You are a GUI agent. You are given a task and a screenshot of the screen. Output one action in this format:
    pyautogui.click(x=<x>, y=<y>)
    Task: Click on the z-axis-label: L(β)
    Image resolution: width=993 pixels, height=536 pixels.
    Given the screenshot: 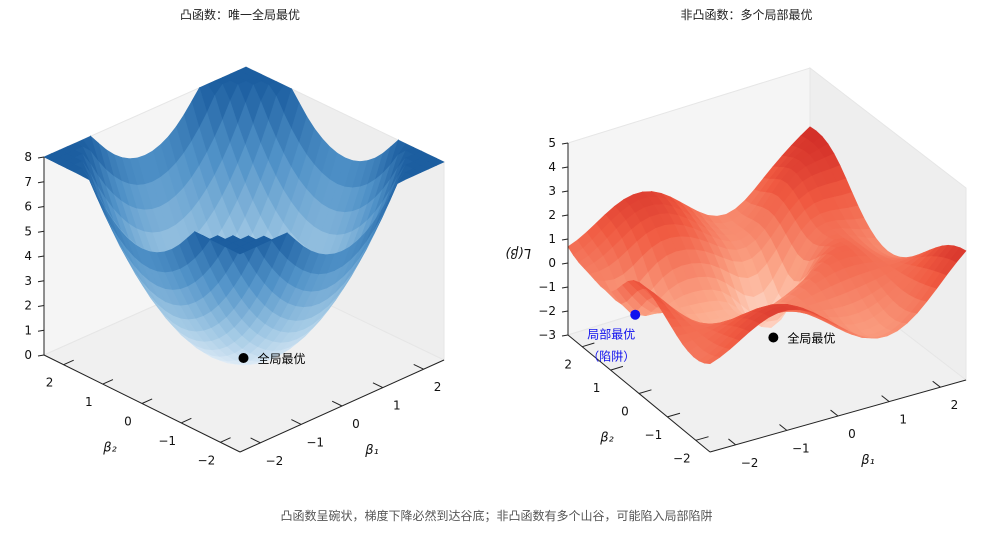 What is the action you would take?
    pyautogui.click(x=518, y=252)
    